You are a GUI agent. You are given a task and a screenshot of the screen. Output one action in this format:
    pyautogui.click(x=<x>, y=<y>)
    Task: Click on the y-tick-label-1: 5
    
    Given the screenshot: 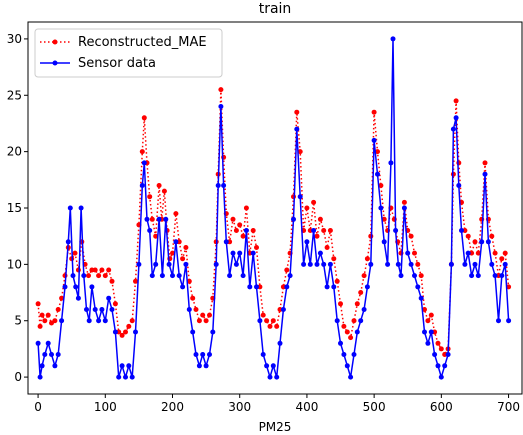 What is the action you would take?
    pyautogui.click(x=18, y=321)
    